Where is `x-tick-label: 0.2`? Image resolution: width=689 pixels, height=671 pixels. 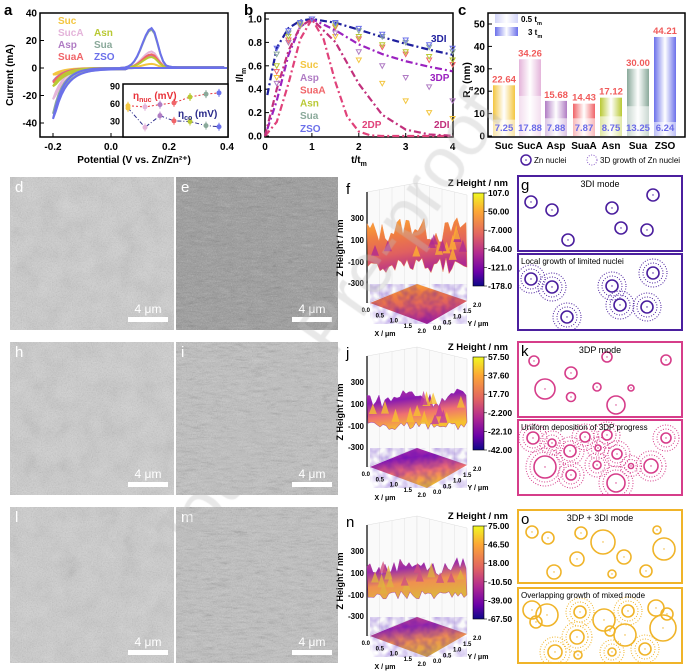 x-tick-label: 0.2 is located at coordinates (169, 147).